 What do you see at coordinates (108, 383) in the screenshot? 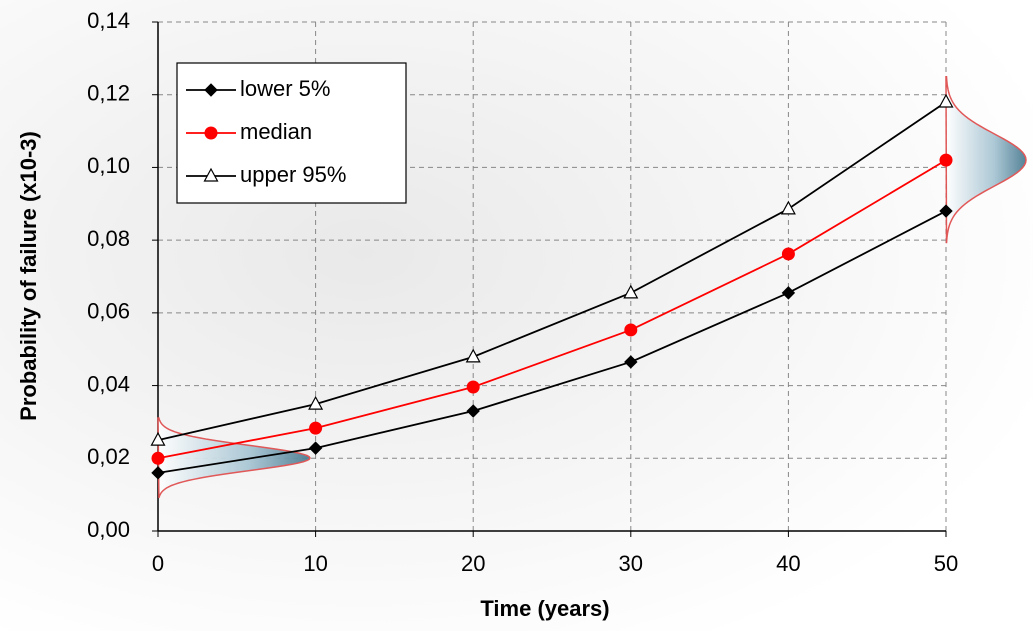
I see `y-tick-label: 0,04` at bounding box center [108, 383].